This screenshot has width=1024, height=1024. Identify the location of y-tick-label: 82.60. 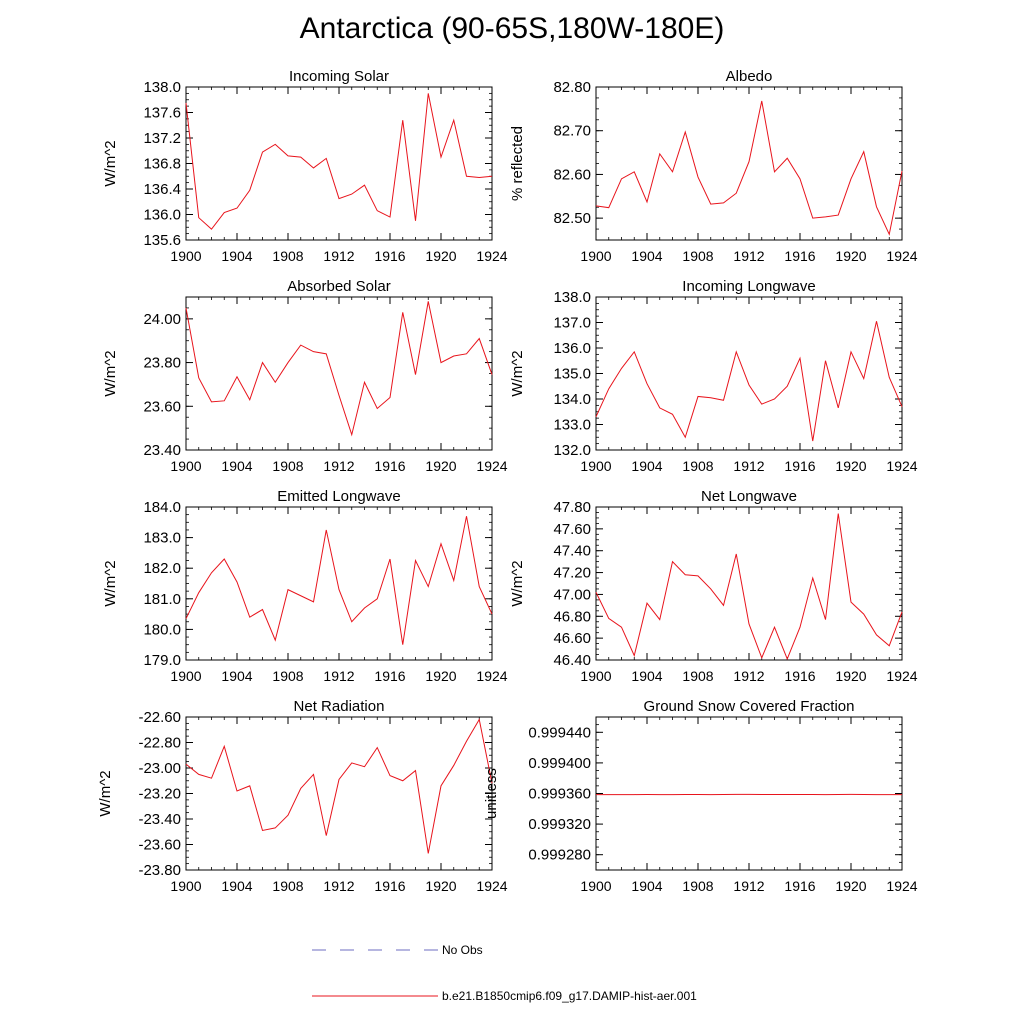
(572, 174).